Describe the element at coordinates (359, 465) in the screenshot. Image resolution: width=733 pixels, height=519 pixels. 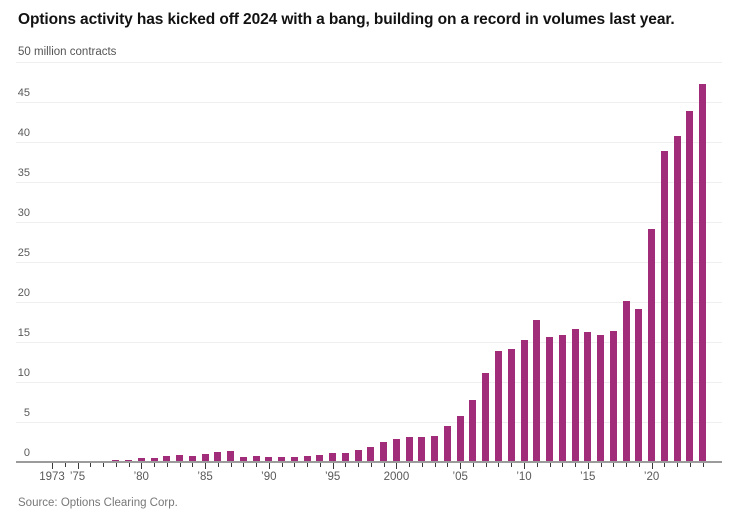
I see `x-tick-1997` at that location.